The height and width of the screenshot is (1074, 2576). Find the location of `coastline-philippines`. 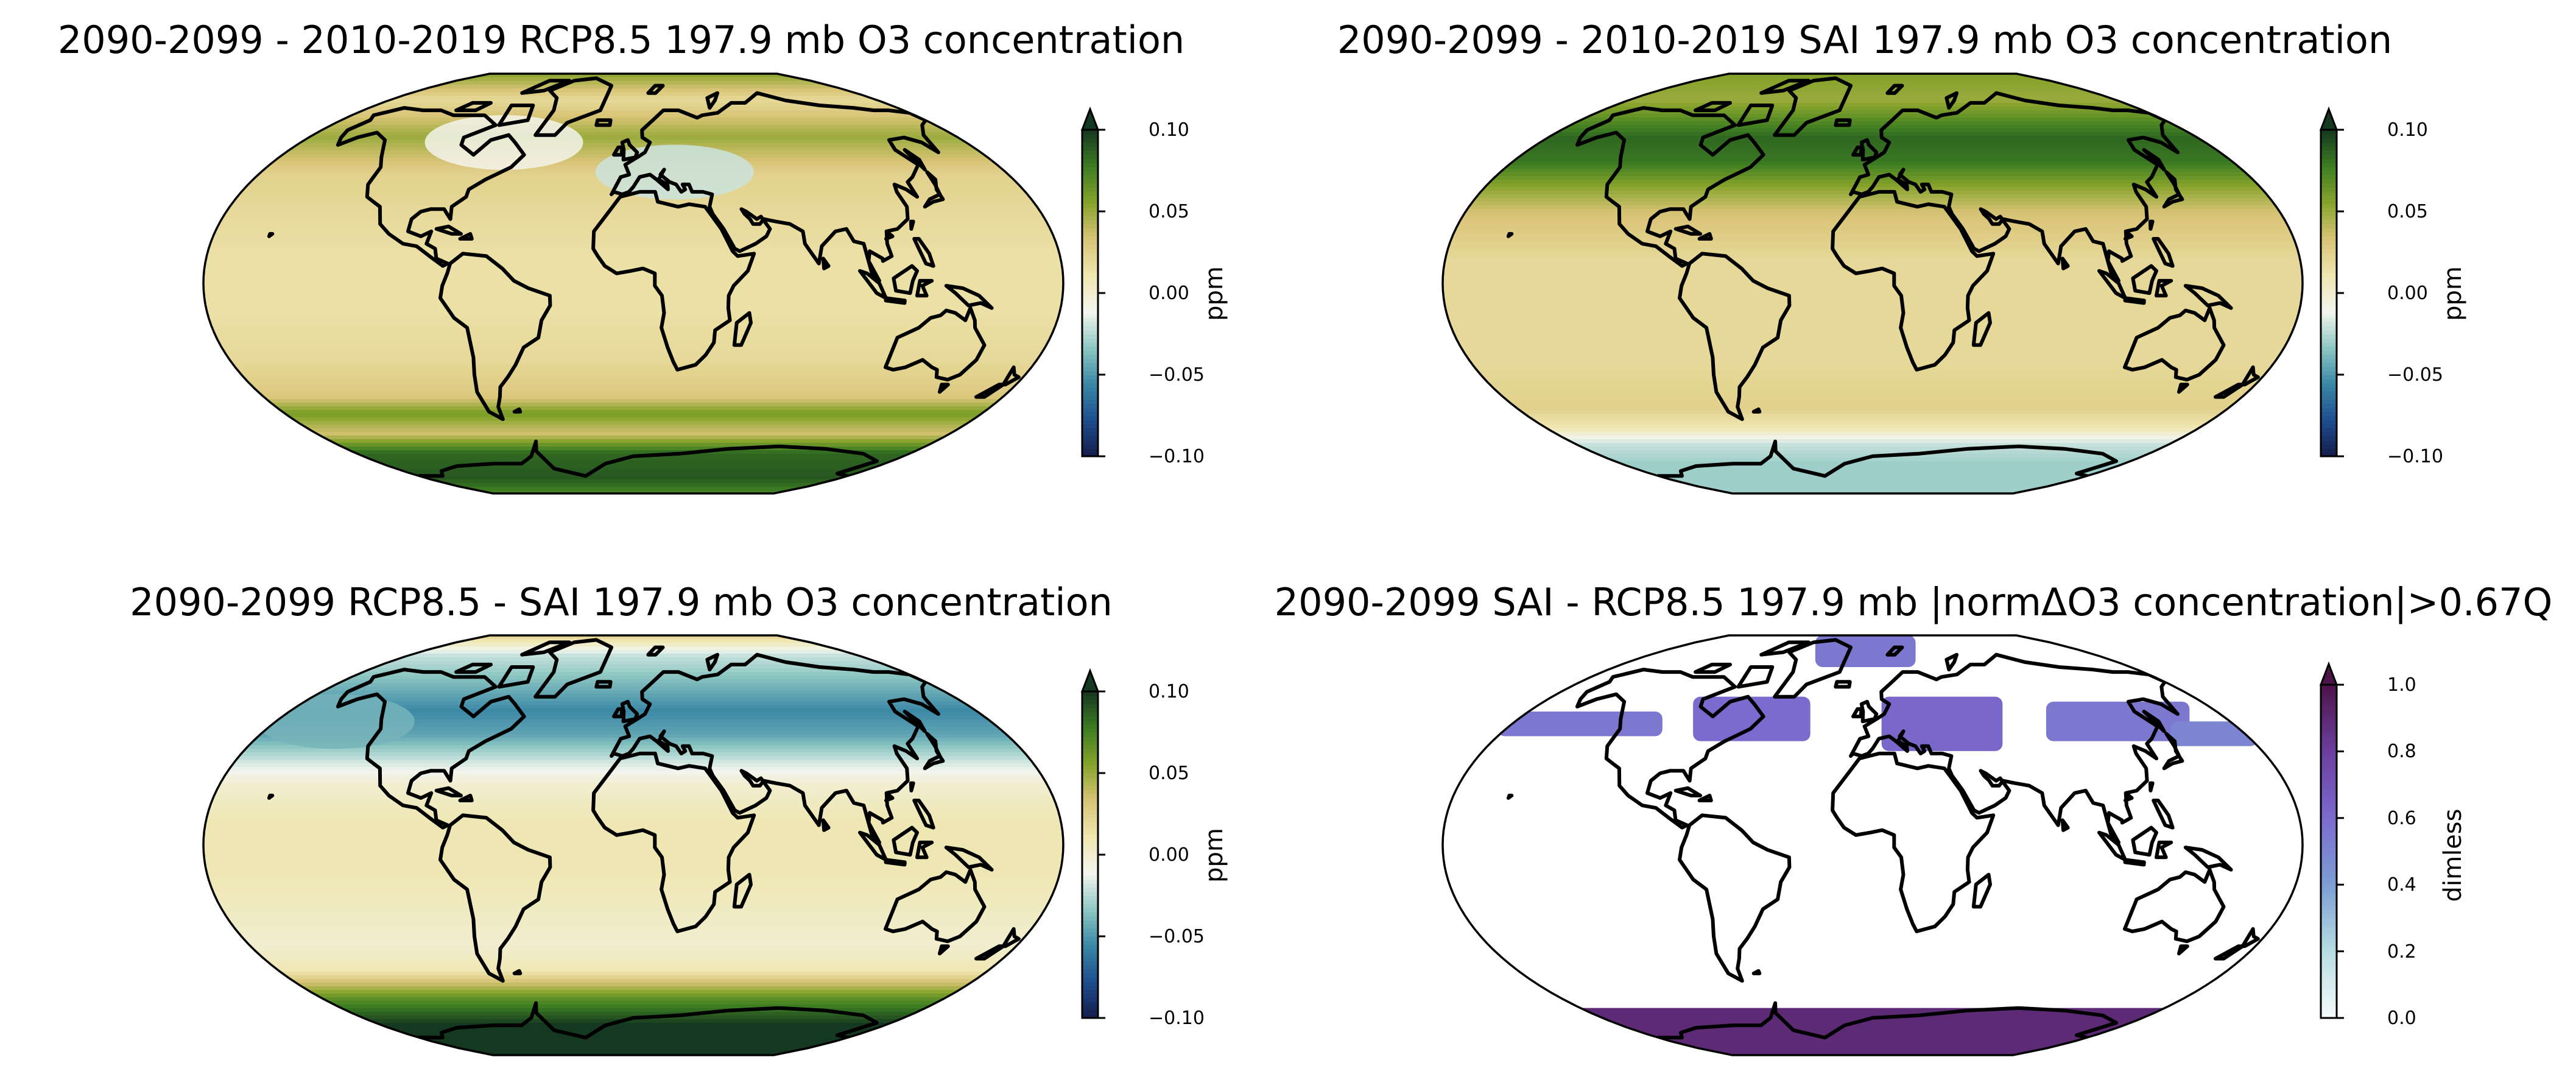

coastline-philippines is located at coordinates (2163, 815).